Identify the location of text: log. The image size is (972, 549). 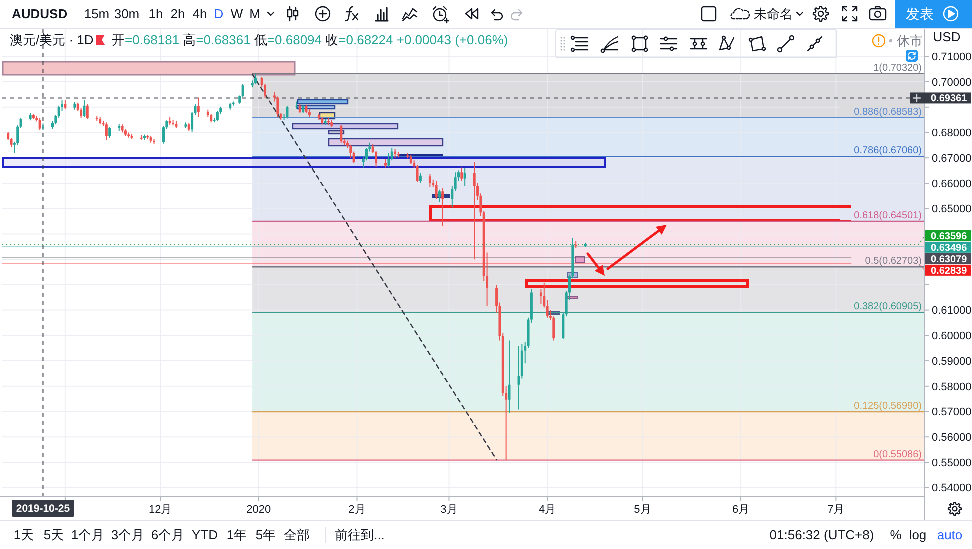
(918, 535).